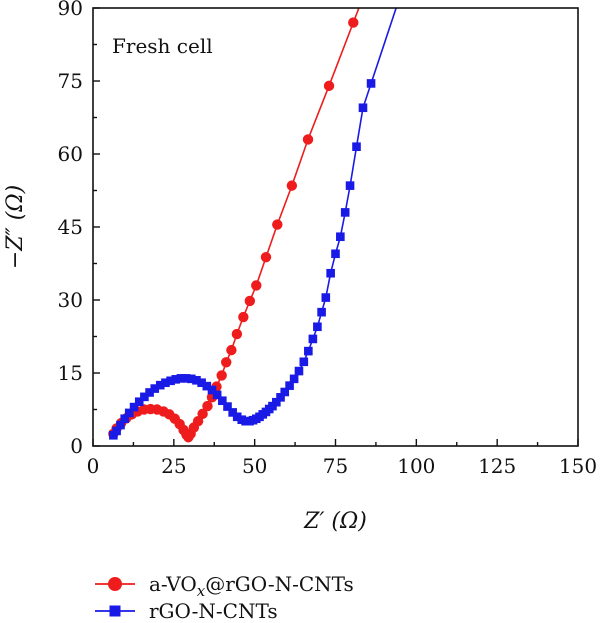  What do you see at coordinates (162, 46) in the screenshot?
I see `chart-annotation: Fresh cell` at bounding box center [162, 46].